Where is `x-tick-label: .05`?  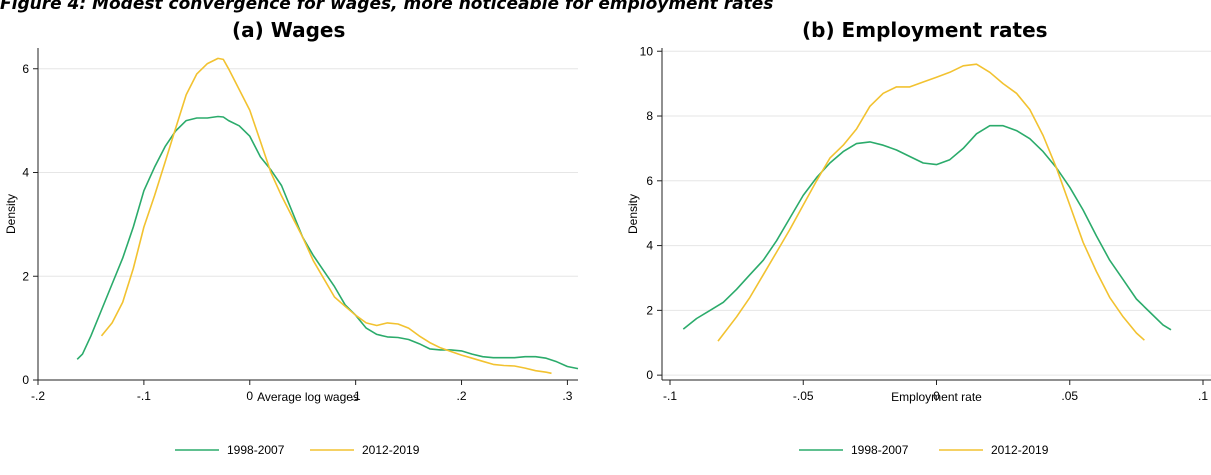 x-tick-label: .05 is located at coordinates (1069, 396).